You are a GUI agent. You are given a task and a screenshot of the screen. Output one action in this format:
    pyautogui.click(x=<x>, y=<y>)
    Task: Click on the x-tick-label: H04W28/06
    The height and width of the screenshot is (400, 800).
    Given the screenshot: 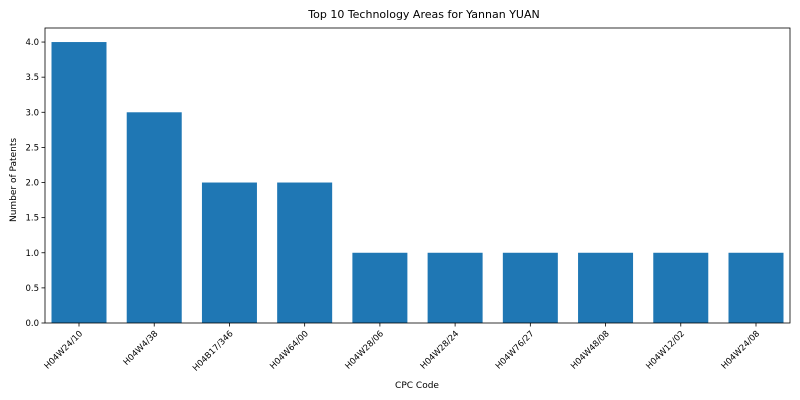 What is the action you would take?
    pyautogui.click(x=365, y=350)
    